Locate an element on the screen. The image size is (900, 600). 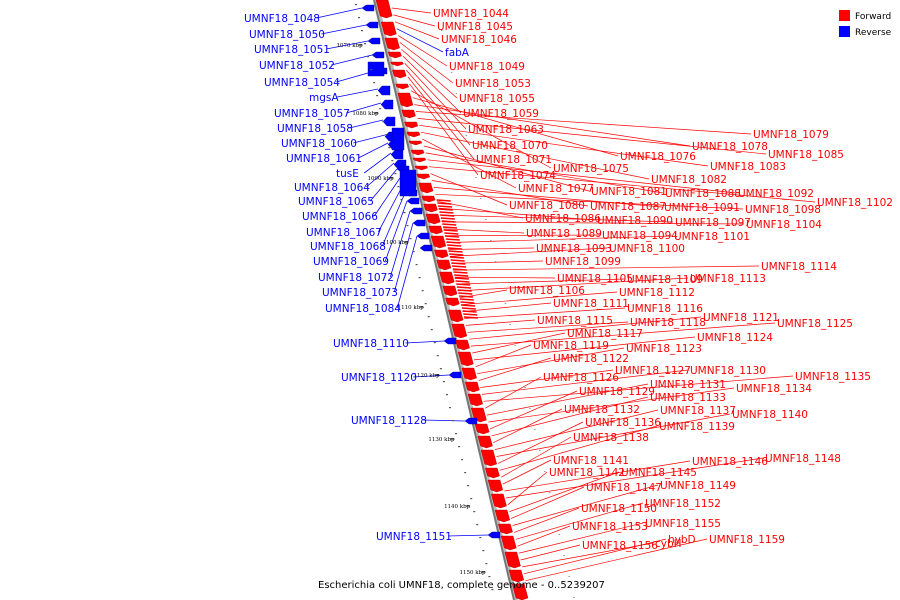
forward-gene-label: UMNF18_1122 is located at coordinates (591, 359).